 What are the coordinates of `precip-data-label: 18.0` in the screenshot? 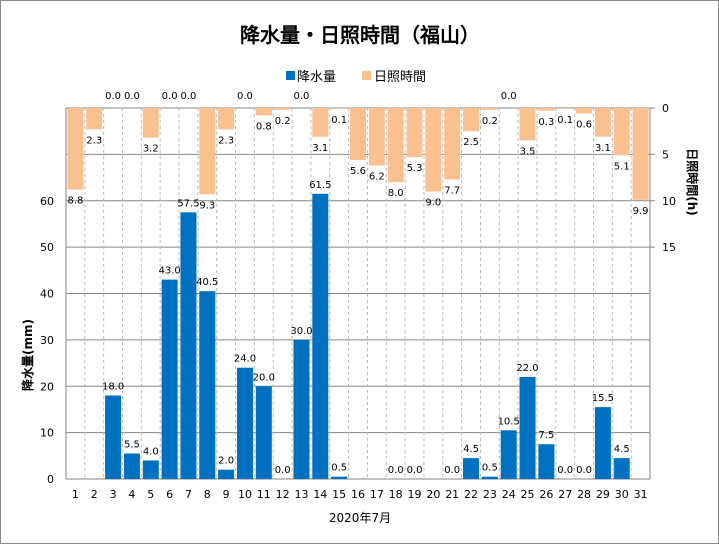 It's located at (113, 387).